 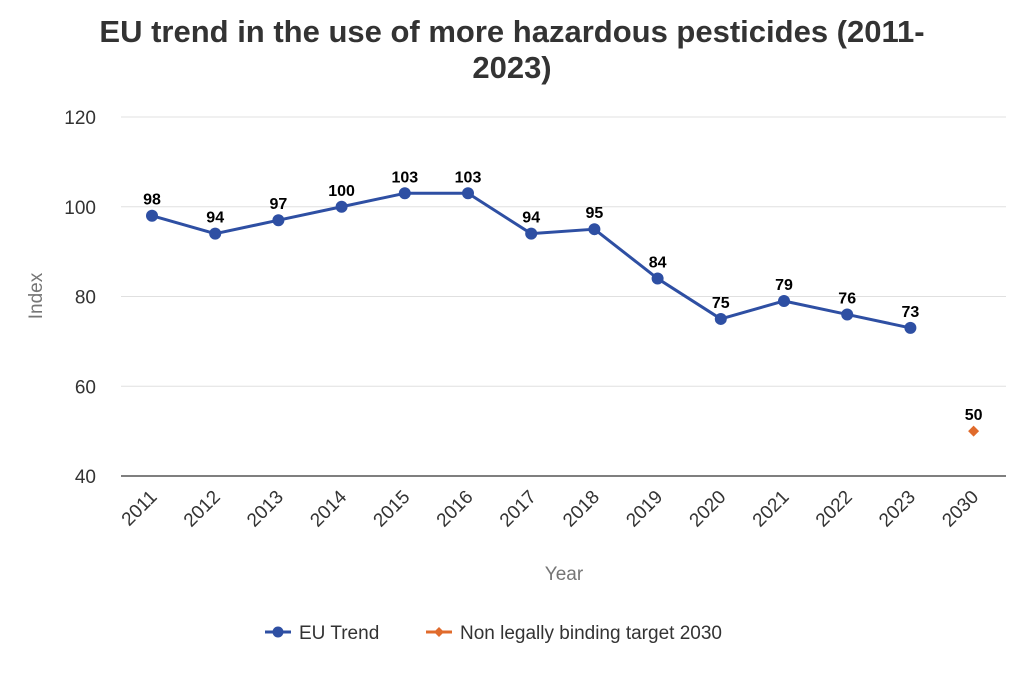 I want to click on x-tick-label: 2016, so click(x=455, y=509).